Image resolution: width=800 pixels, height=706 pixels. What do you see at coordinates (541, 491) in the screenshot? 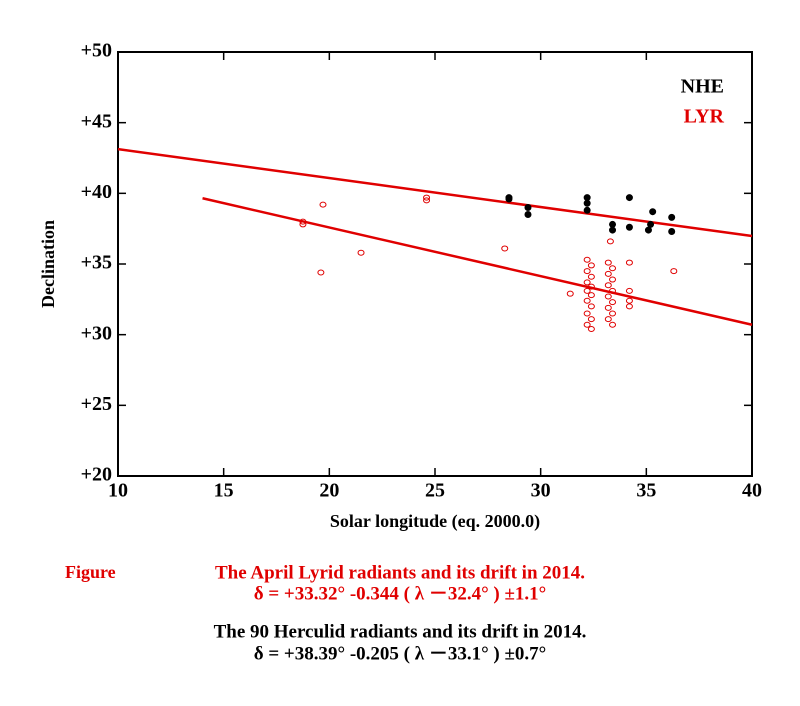
I see `x-tick-label: 30` at bounding box center [541, 491].